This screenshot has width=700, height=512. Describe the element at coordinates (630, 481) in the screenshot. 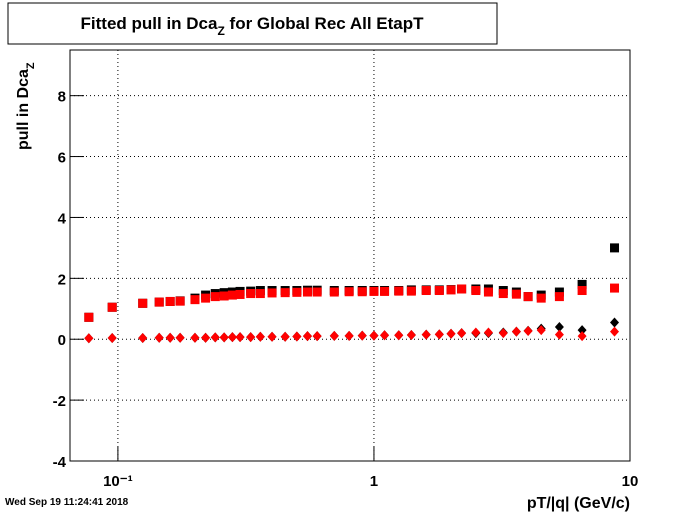

I see `x-tick-label: 10` at that location.